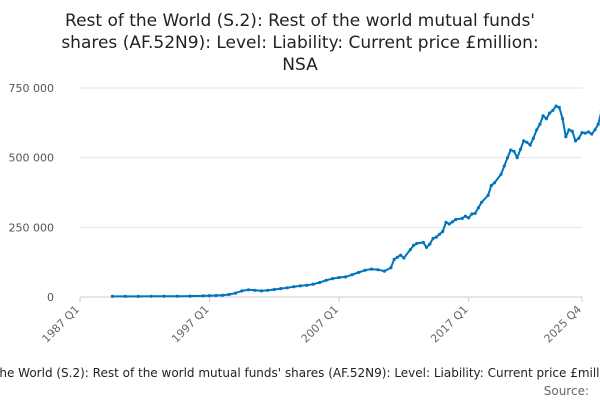 This screenshot has height=400, width=600. Describe the element at coordinates (449, 324) in the screenshot. I see `x-tick-label: 2017 Q1` at that location.